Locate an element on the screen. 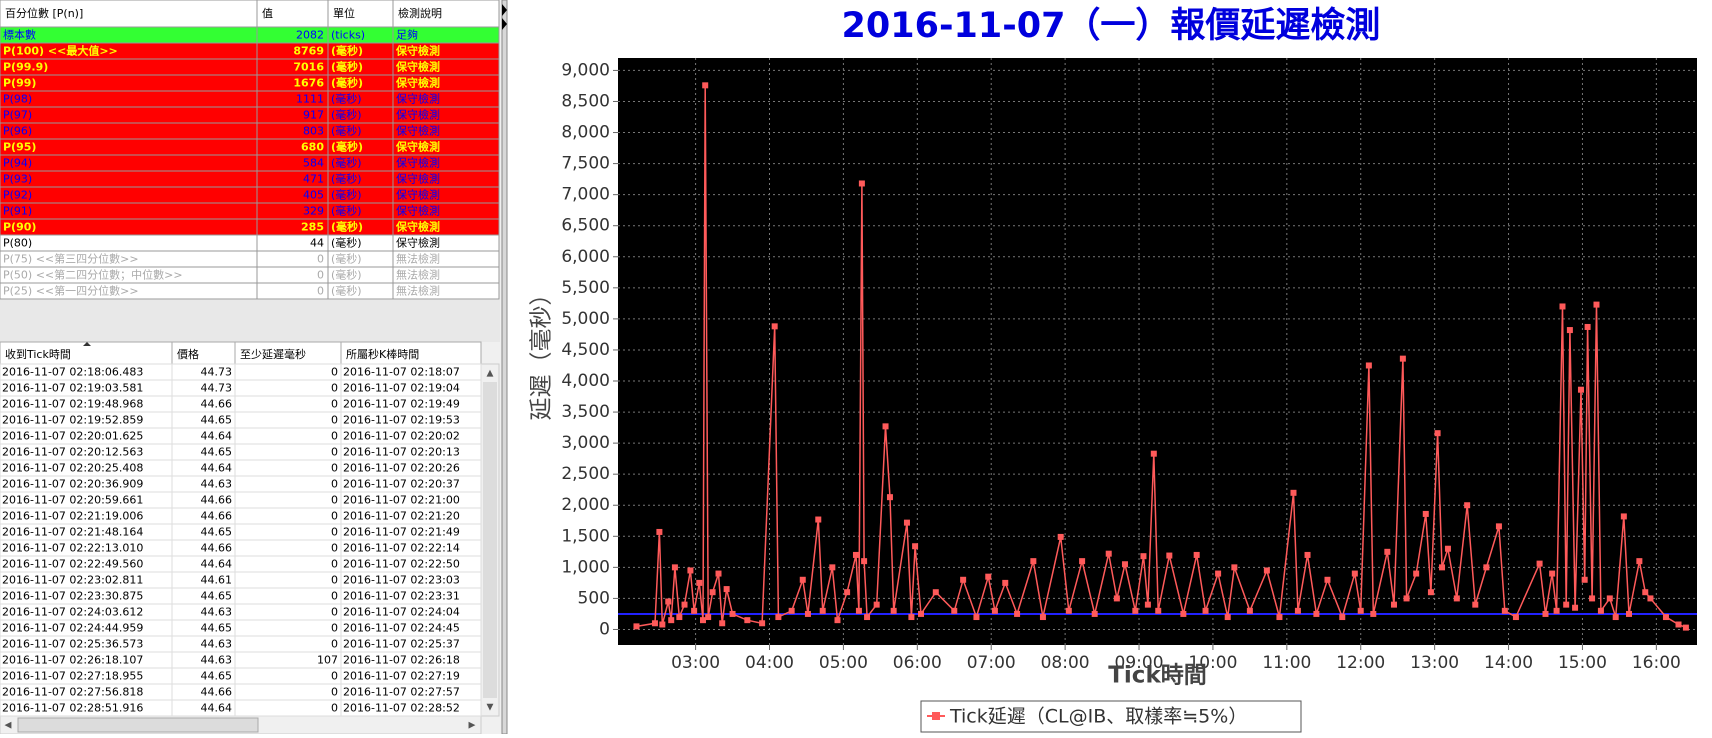 The image size is (1712, 738). cell-text: 2016-11-07 02:20:26 is located at coordinates (401, 468).